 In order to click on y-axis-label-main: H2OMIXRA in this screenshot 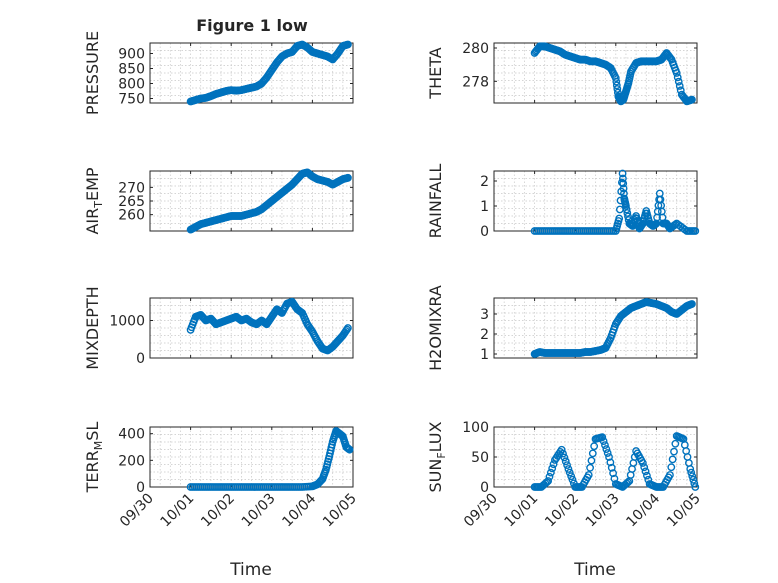, I will do `click(435, 328)`.